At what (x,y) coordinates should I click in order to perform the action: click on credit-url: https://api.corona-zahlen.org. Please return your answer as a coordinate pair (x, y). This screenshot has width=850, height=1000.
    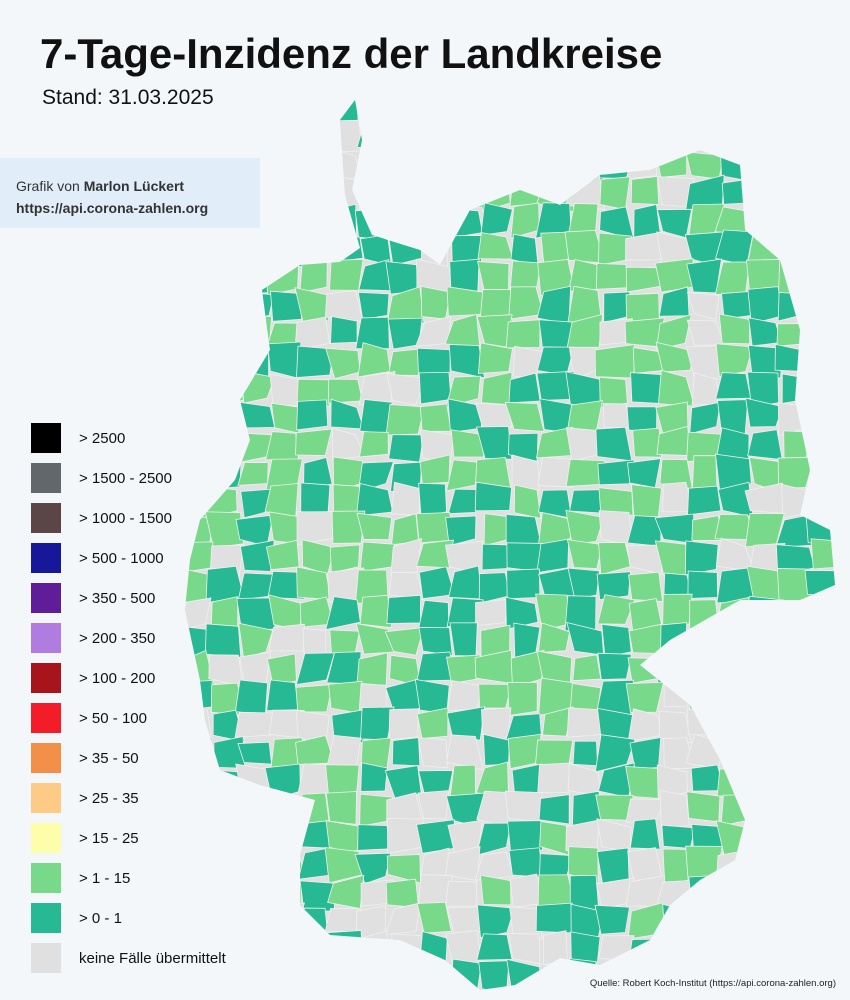
    Looking at the image, I should click on (112, 208).